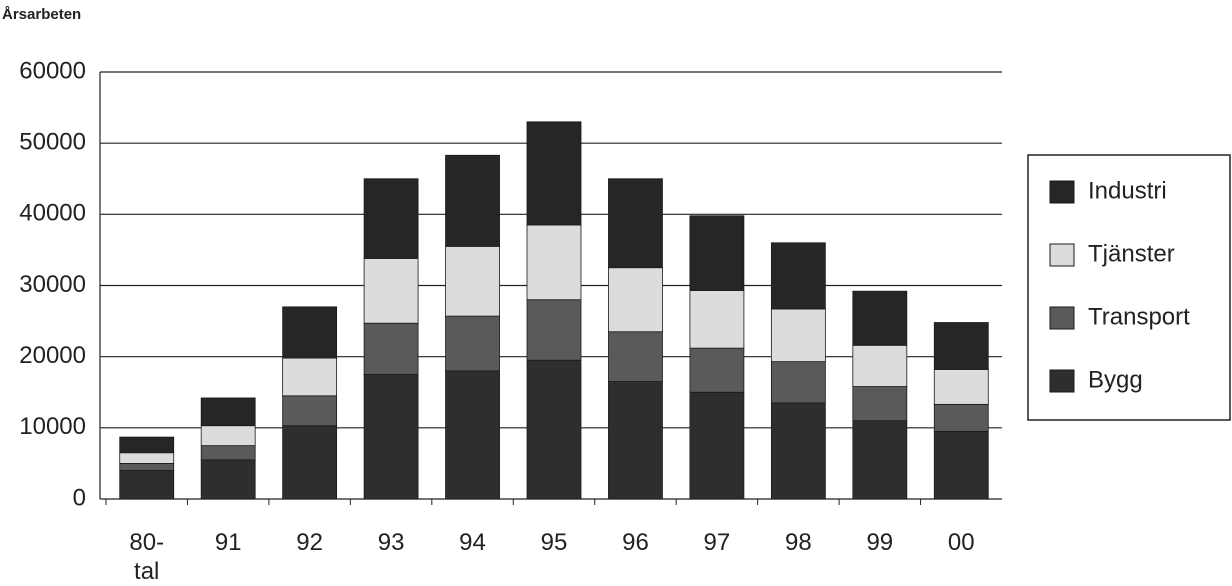 This screenshot has height=586, width=1232. Describe the element at coordinates (1127, 190) in the screenshot. I see `legend-label: Industri` at that location.